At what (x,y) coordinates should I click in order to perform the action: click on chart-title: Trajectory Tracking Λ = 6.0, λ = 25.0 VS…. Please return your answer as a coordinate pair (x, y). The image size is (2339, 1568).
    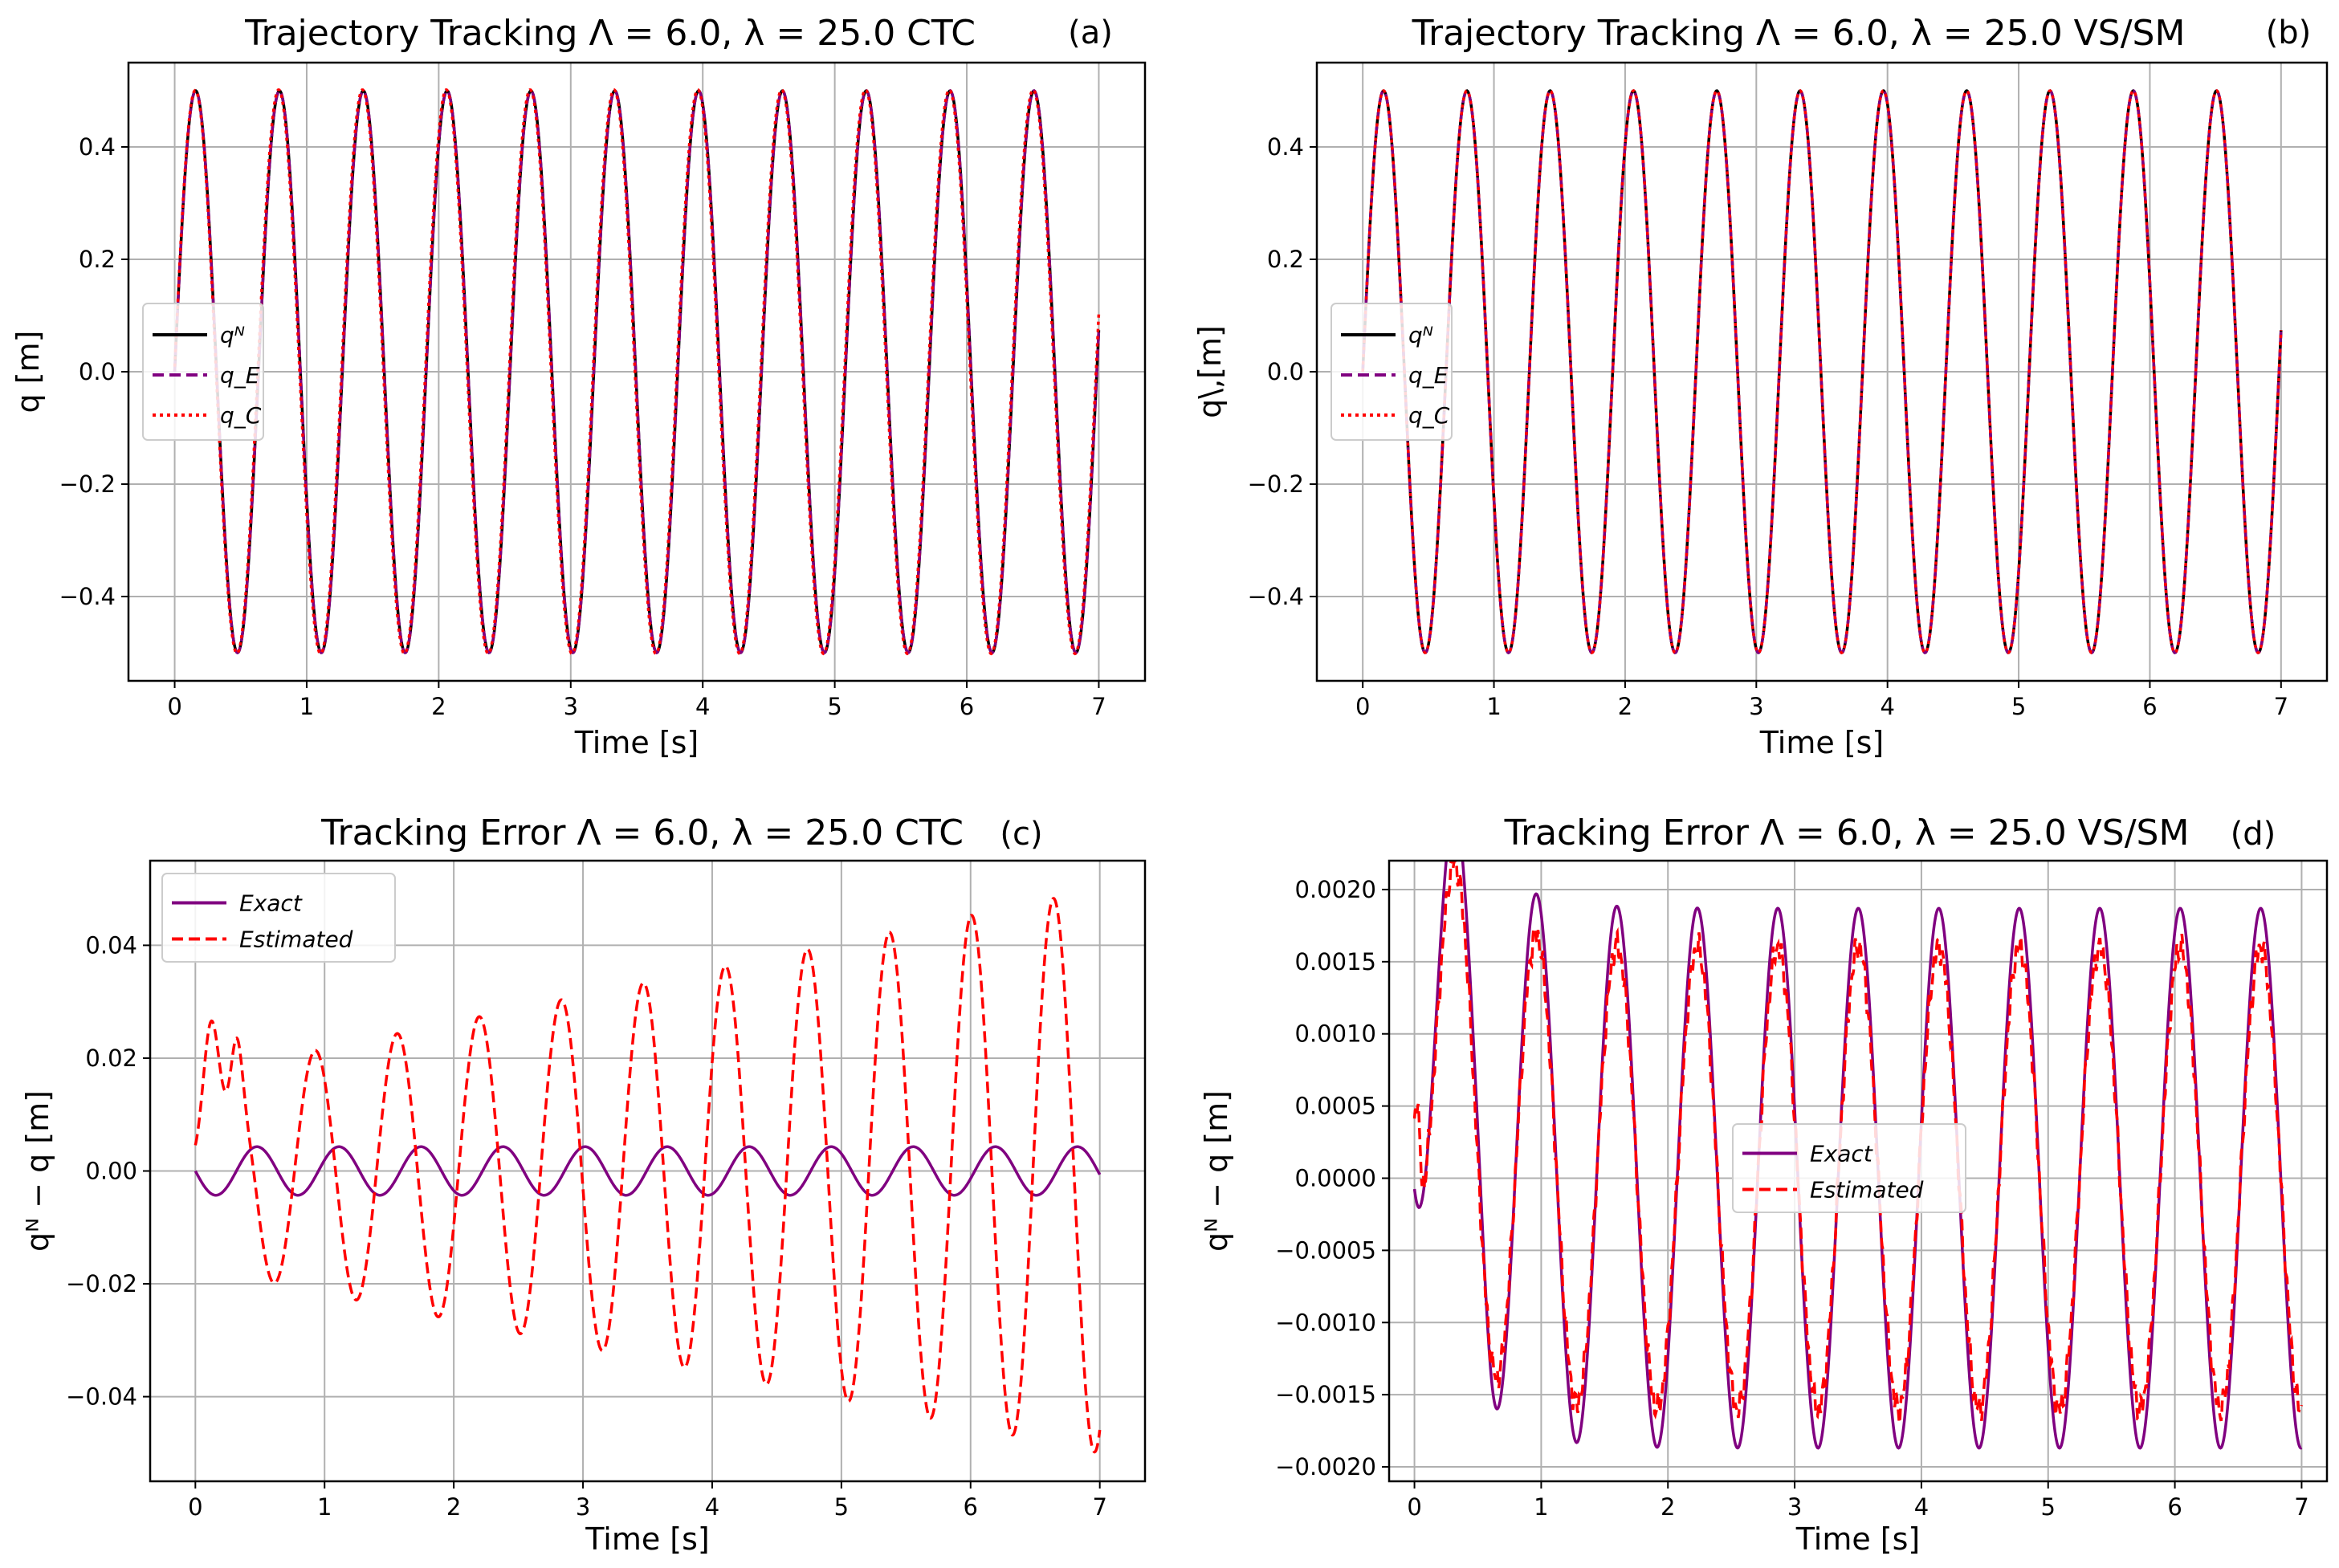
    Looking at the image, I should click on (1799, 33).